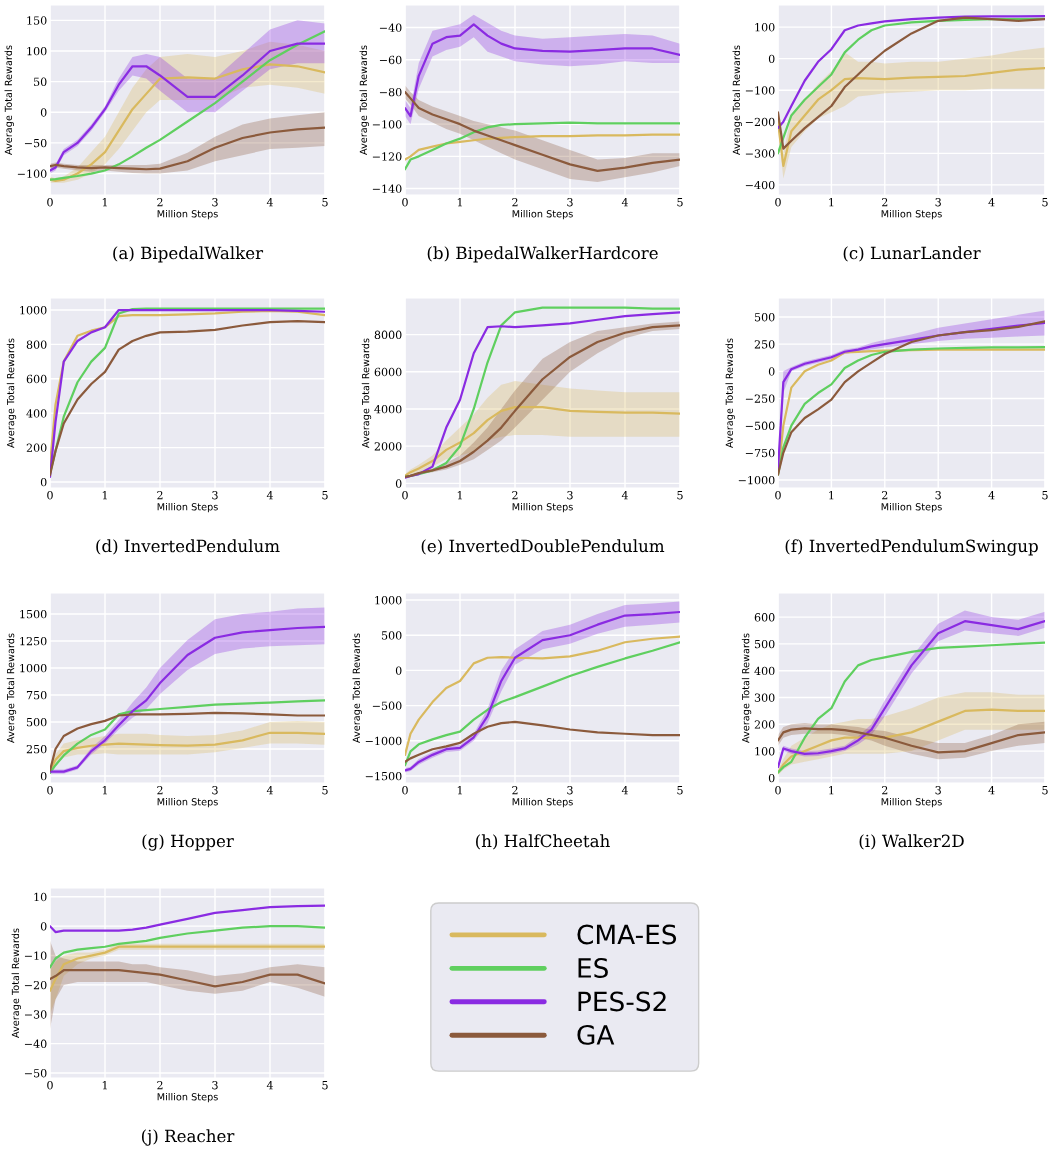 The width and height of the screenshot is (1057, 1156). What do you see at coordinates (33, 310) in the screenshot?
I see `y-tick-label: 1000` at bounding box center [33, 310].